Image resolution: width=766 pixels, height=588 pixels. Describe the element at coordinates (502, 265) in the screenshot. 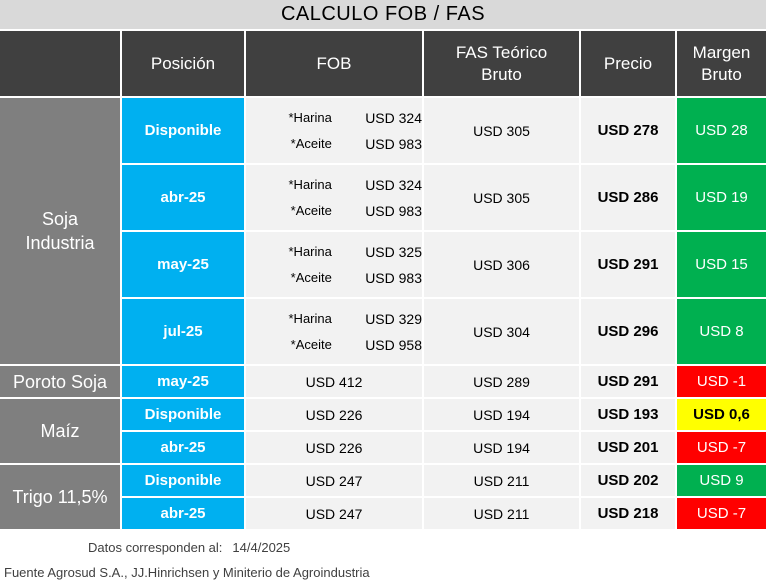

I see `fas-cell: USD 306` at that location.